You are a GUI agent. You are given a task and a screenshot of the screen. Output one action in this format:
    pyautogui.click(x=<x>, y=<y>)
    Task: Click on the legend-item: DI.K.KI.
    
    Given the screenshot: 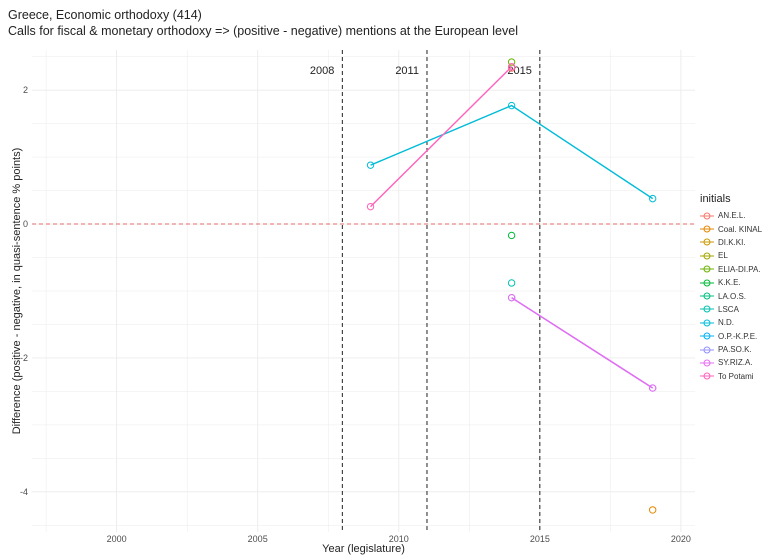 What is the action you would take?
    pyautogui.click(x=731, y=242)
    